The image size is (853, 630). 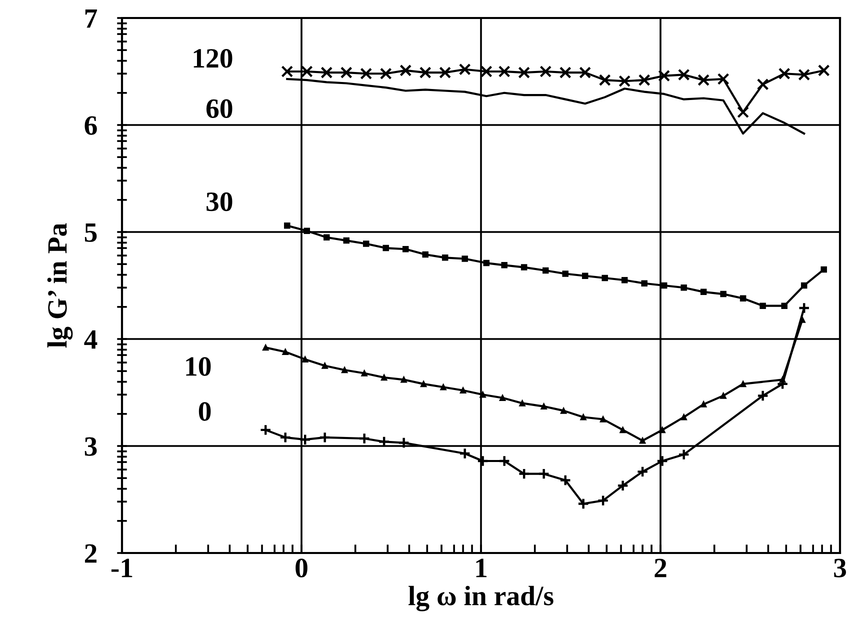 What do you see at coordinates (90, 553) in the screenshot?
I see `y-tick-label: 2` at bounding box center [90, 553].